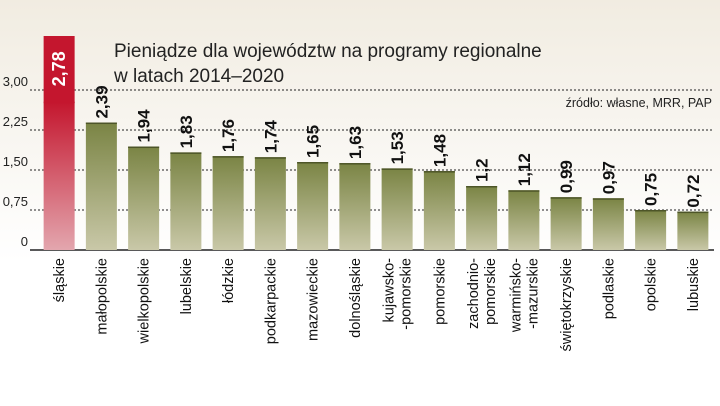 This screenshot has height=406, width=720. Describe the element at coordinates (15, 201) in the screenshot. I see `y-tick-label: 0,75` at that location.